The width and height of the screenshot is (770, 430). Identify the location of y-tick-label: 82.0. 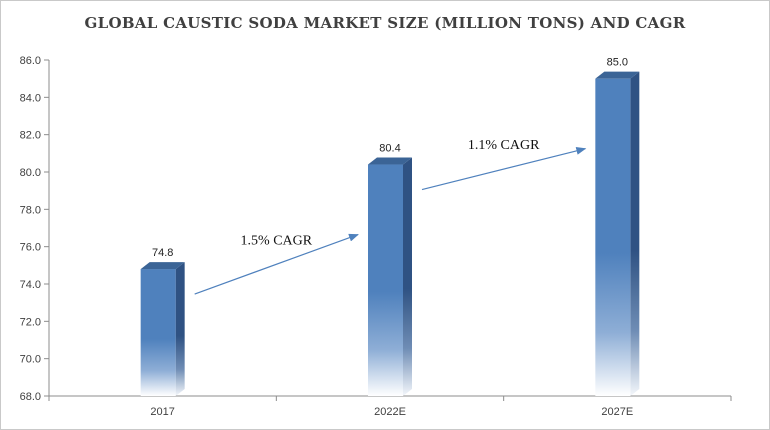
(30, 136).